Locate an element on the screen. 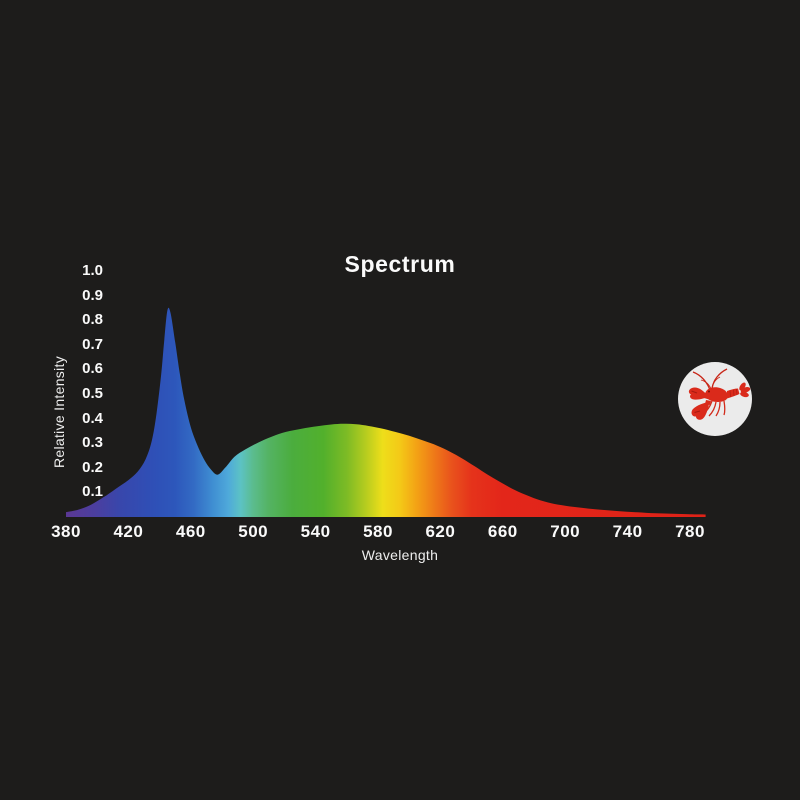 This screenshot has height=800, width=800. y-tick-label: 0.1 is located at coordinates (92, 492).